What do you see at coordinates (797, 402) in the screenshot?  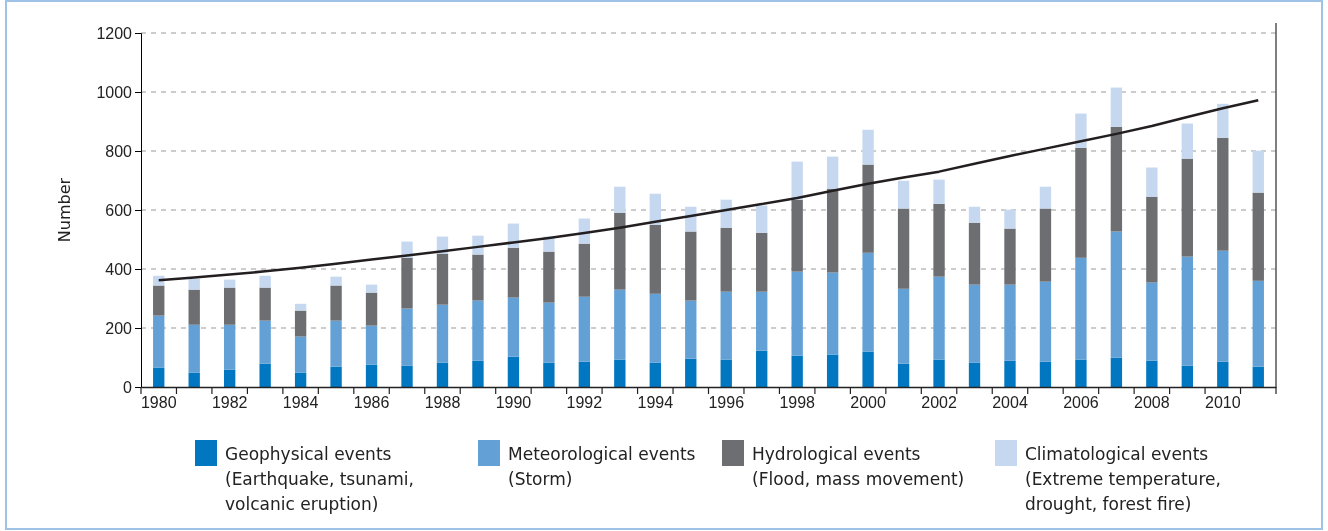 I see `x-tick-label: 1998` at bounding box center [797, 402].